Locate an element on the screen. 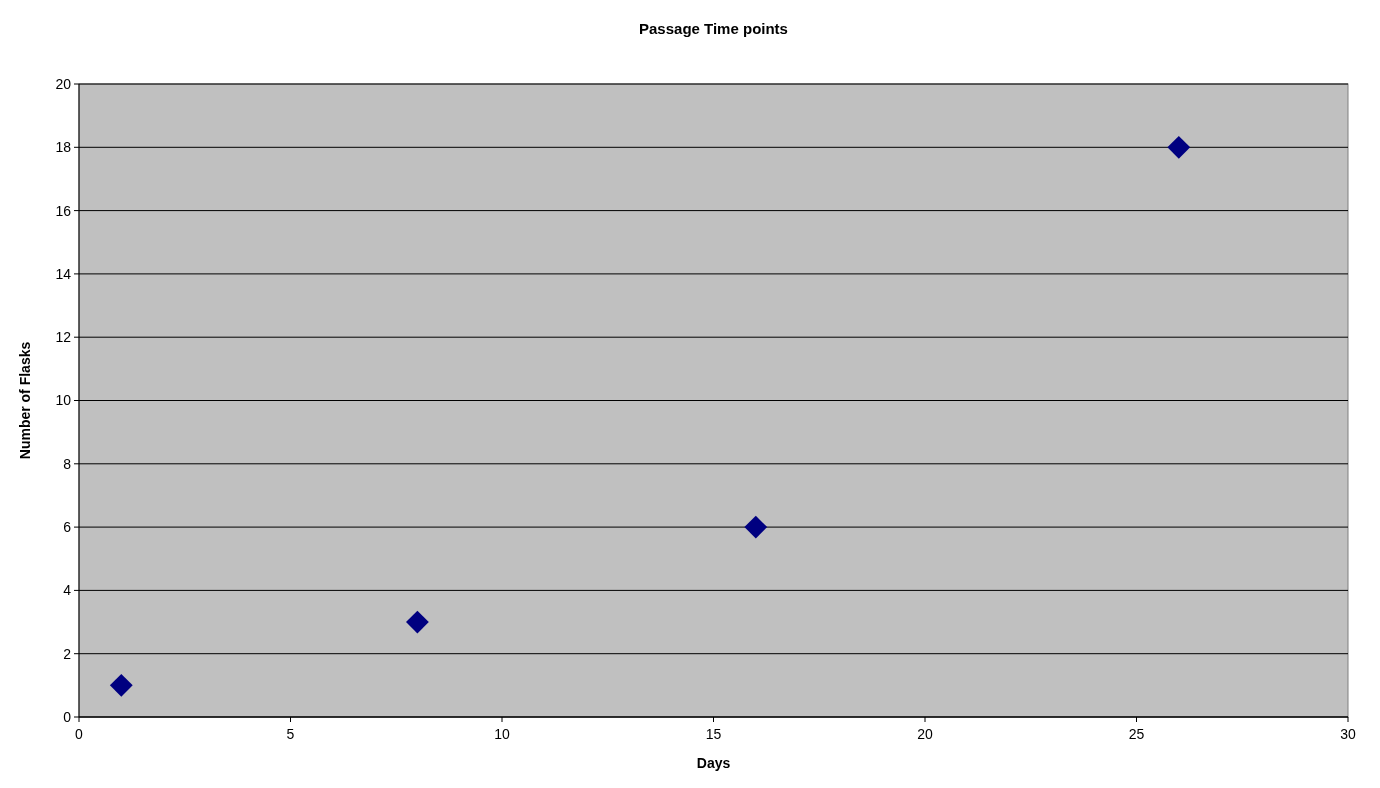  x-tick-label: 30 is located at coordinates (1348, 734).